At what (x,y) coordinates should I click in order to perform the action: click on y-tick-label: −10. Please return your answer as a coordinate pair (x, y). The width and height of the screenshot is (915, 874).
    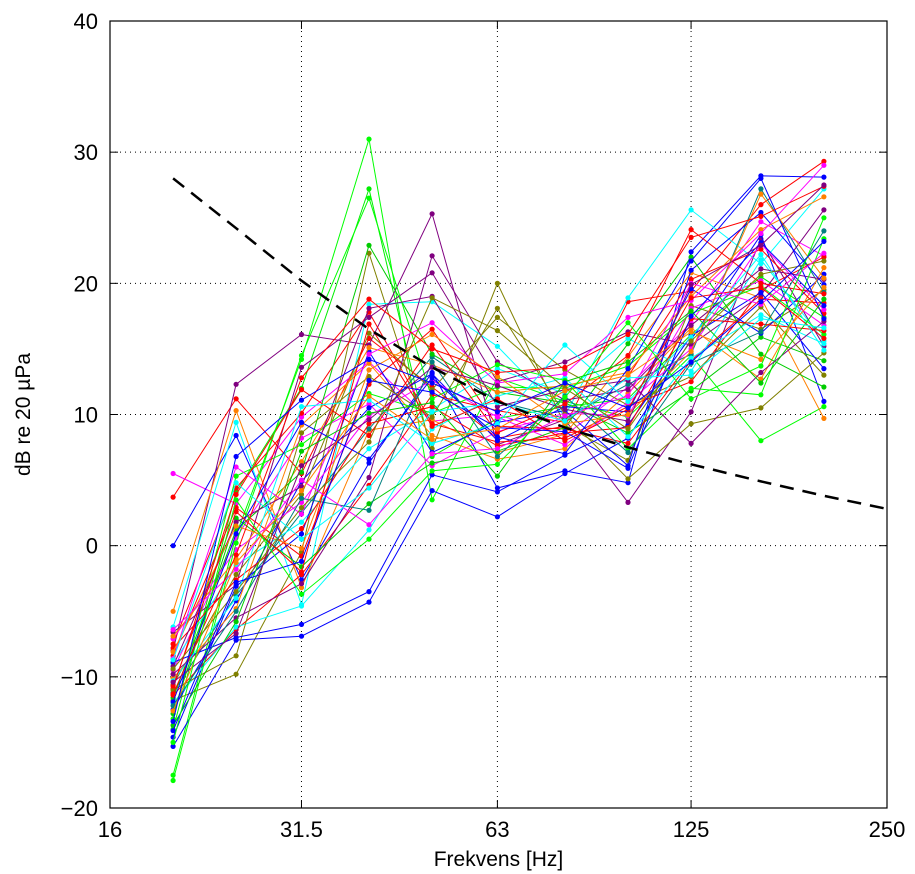
    Looking at the image, I should click on (79, 677).